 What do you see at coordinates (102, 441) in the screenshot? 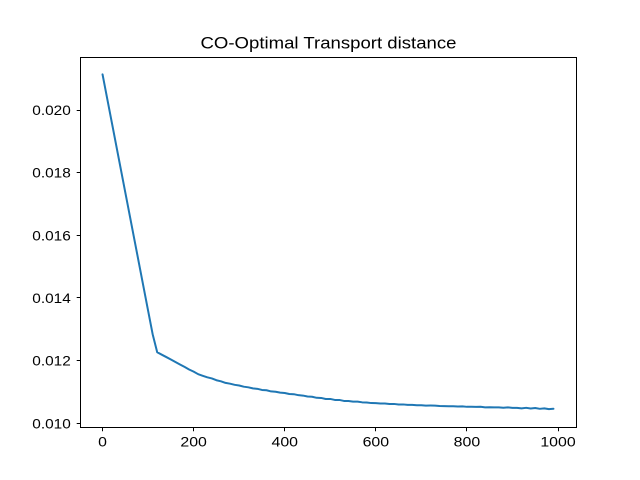
I see `svg-text: 0` at bounding box center [102, 441].